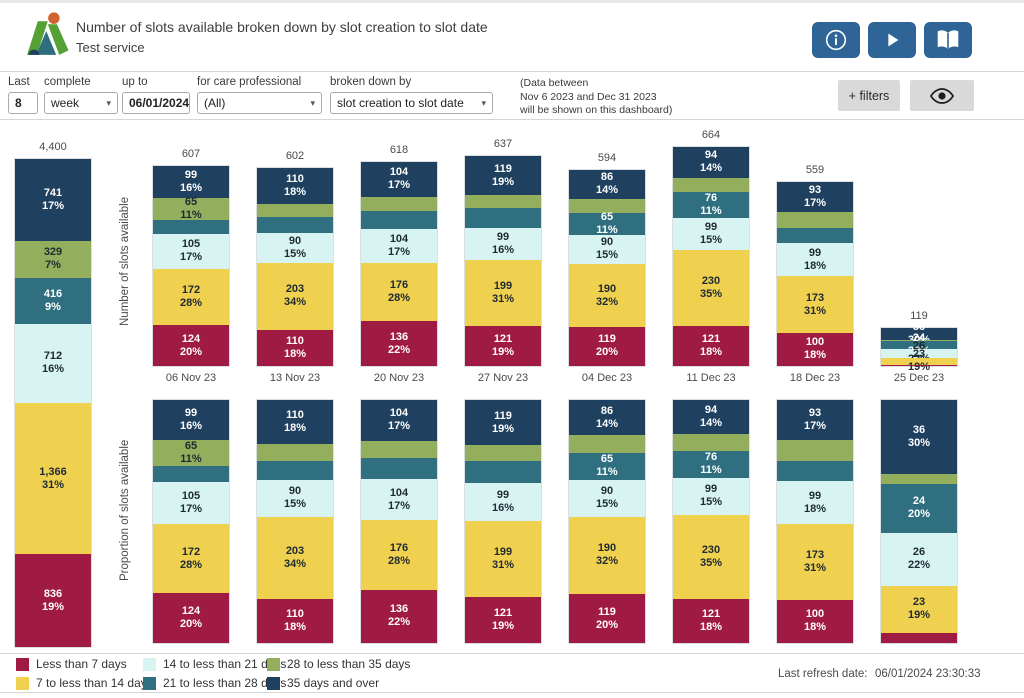 This screenshot has width=1024, height=698. I want to click on legend-item-r: Less than 7 days, so click(71, 664).